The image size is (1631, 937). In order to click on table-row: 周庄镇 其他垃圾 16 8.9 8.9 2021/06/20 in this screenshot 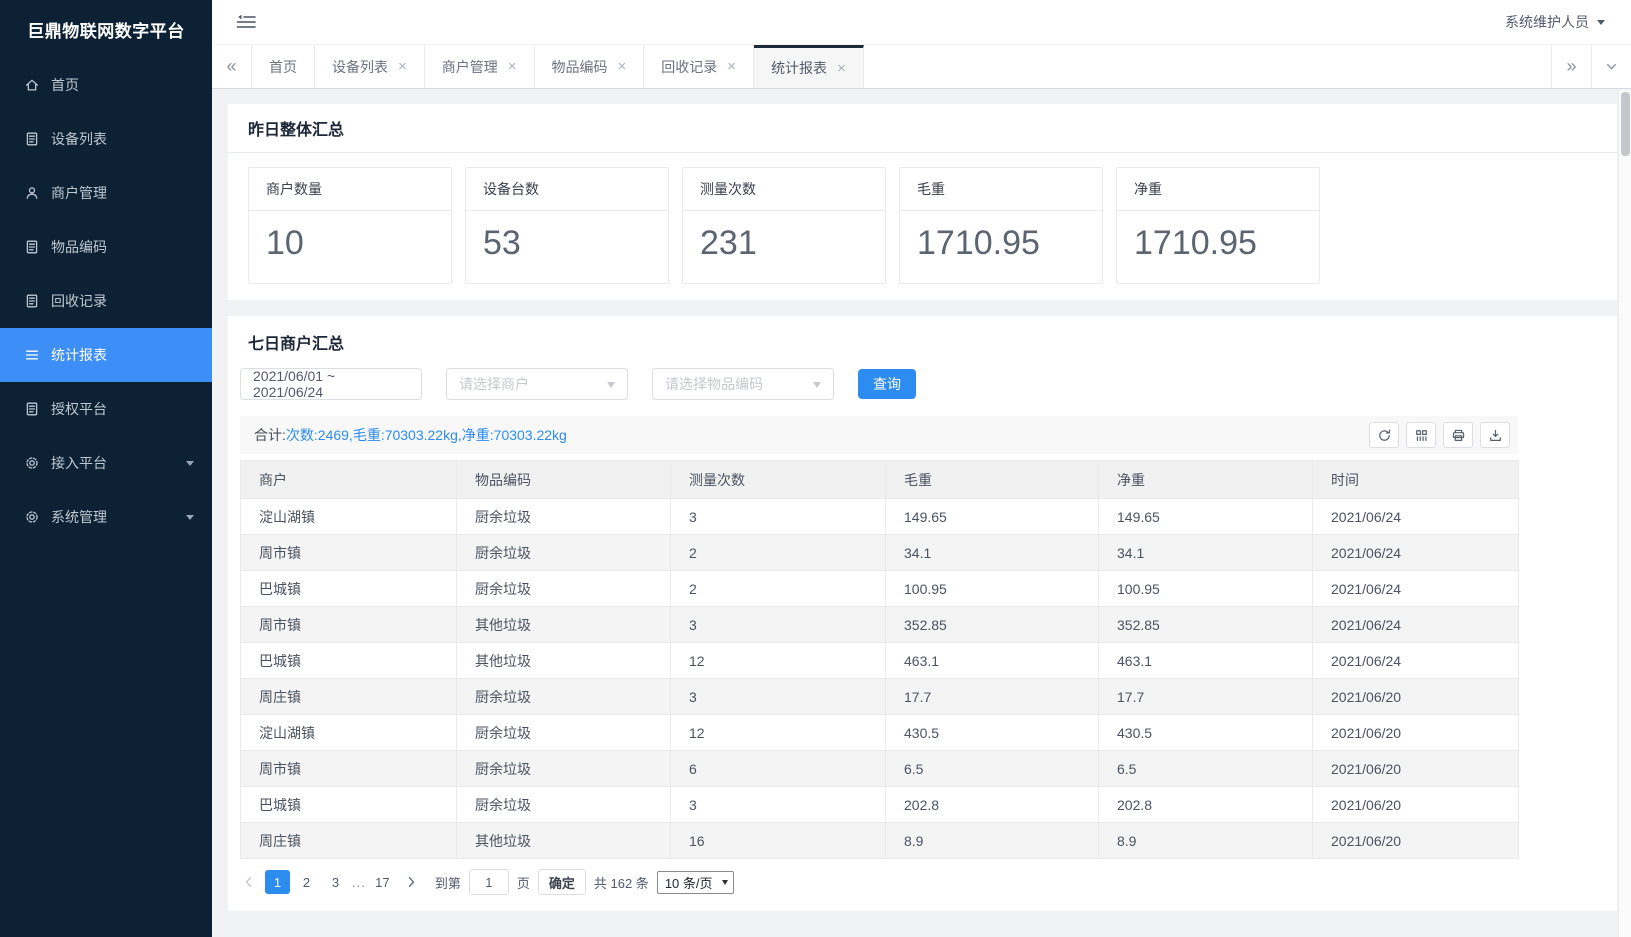, I will do `click(879, 840)`.